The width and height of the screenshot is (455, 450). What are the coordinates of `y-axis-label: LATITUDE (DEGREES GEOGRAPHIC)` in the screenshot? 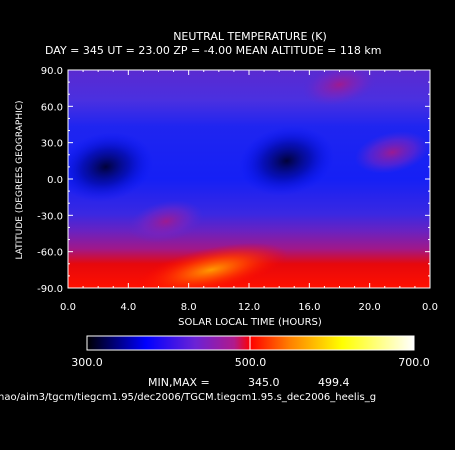 It's located at (20, 179).